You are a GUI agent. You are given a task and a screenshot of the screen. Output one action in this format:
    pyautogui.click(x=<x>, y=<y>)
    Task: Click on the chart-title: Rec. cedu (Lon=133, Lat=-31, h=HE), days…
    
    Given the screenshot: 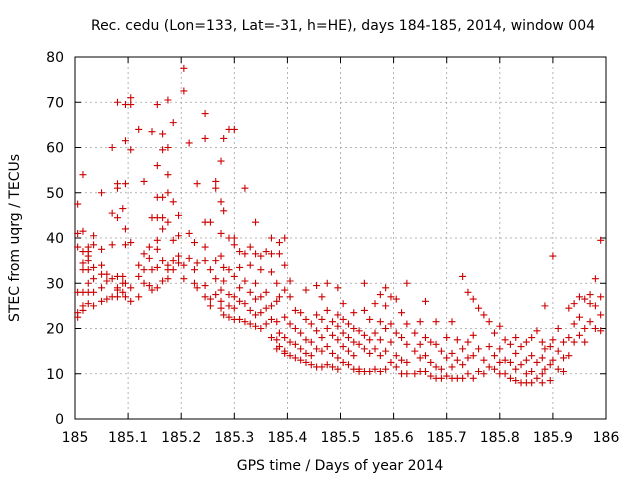 What is the action you would take?
    pyautogui.click(x=343, y=26)
    